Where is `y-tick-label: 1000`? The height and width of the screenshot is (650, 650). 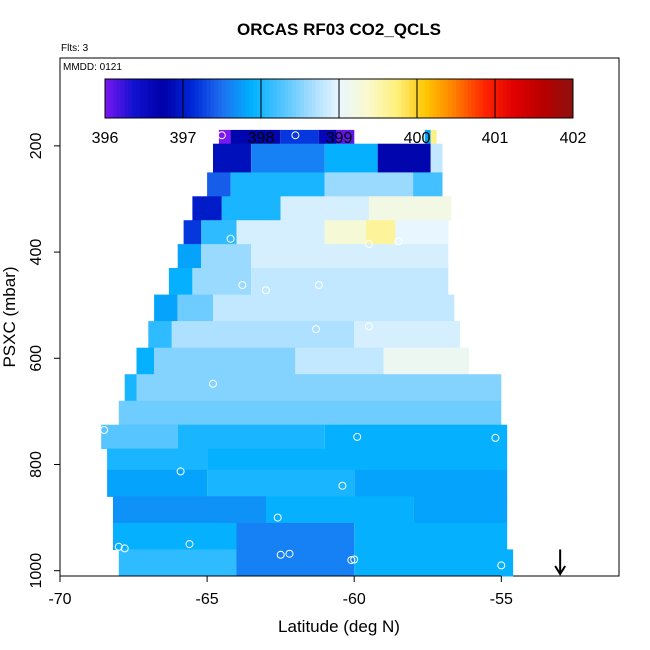 y-tick-label: 1000 is located at coordinates (36, 571).